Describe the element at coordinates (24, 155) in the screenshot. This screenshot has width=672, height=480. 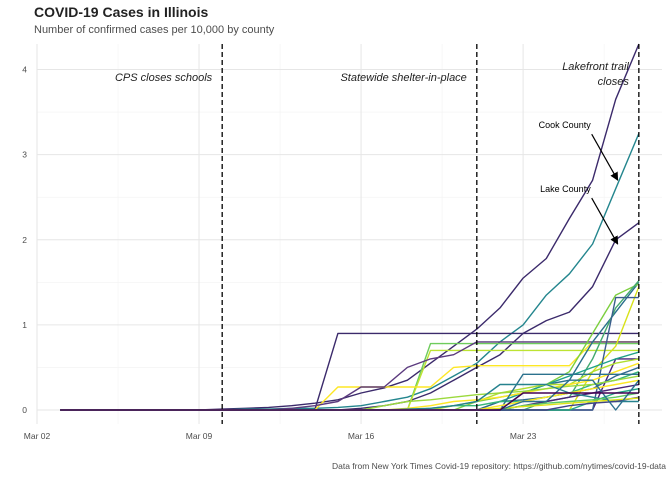
I see `y-tick-label: 3` at that location.